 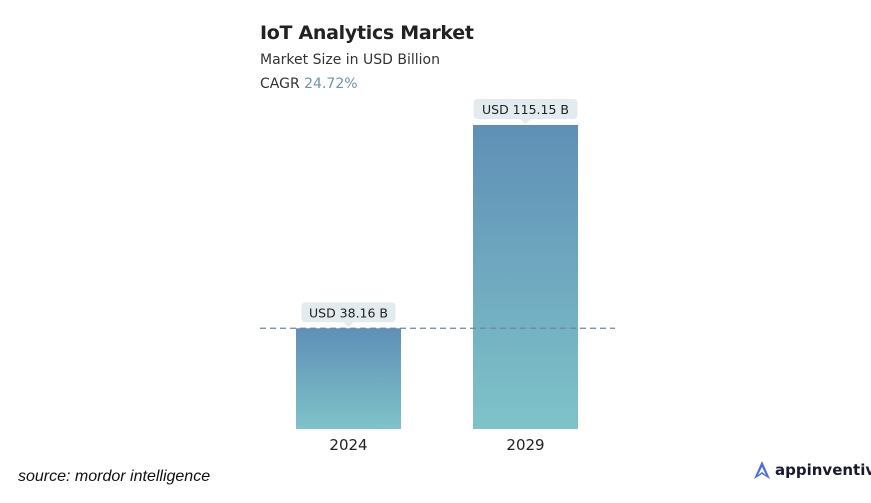 I want to click on cagr-label: CAGR, so click(x=280, y=84).